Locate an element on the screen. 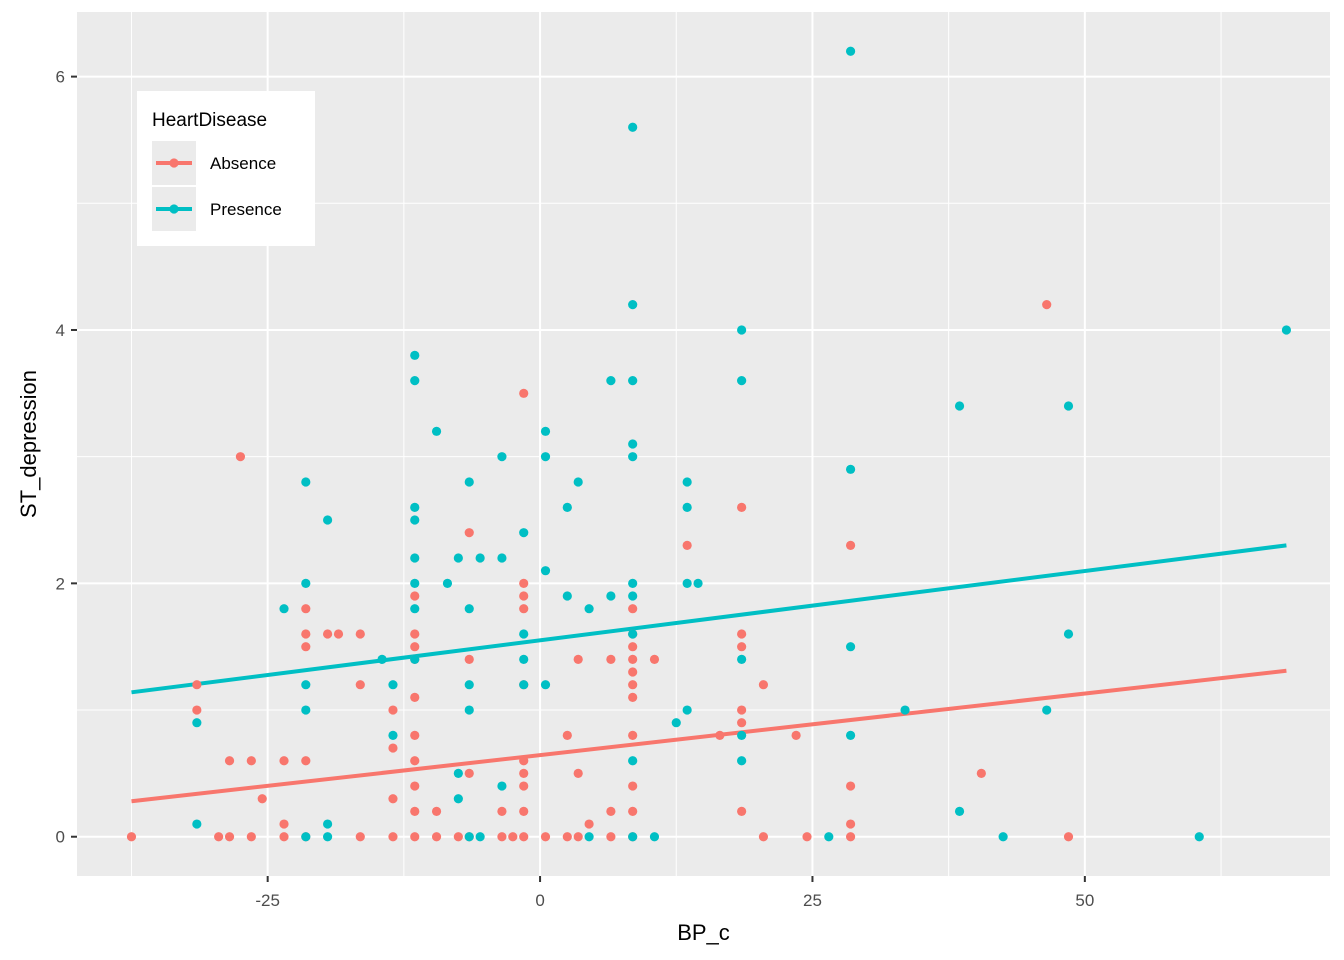 Image resolution: width=1344 pixels, height=960 pixels. x-tick-label: -25 is located at coordinates (267, 900).